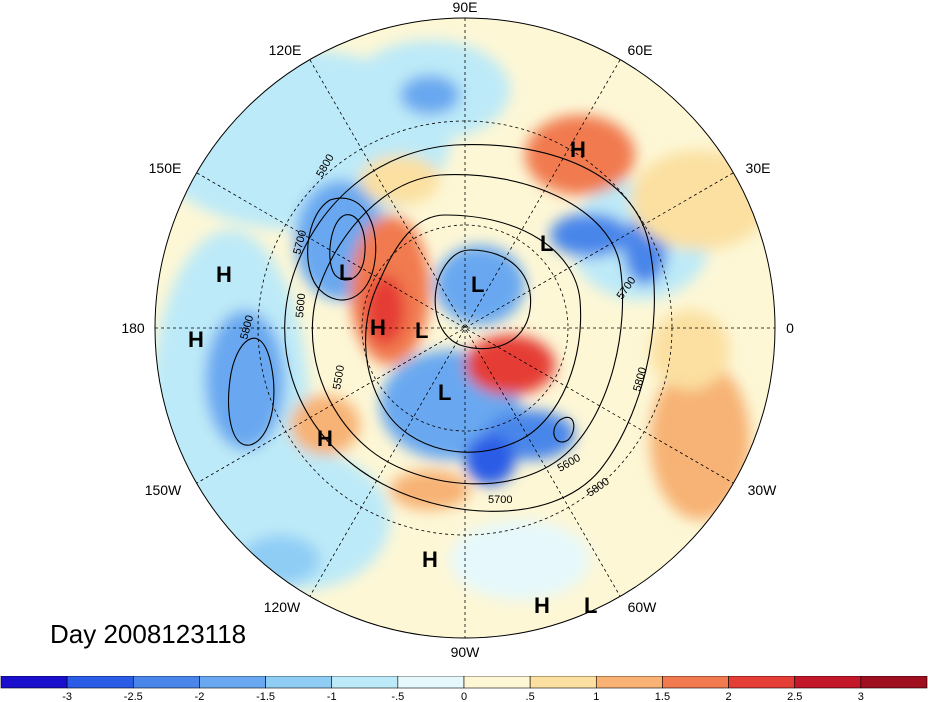 The width and height of the screenshot is (928, 702). I want to click on colorbar-tick-label: 2.5, so click(794, 696).